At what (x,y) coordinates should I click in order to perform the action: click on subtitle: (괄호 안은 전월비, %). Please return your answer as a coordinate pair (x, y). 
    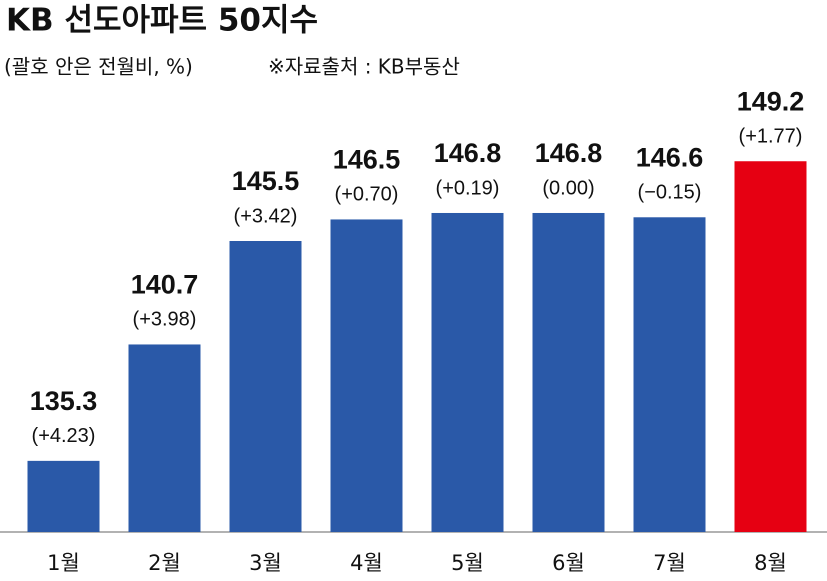
    Looking at the image, I should click on (98, 67).